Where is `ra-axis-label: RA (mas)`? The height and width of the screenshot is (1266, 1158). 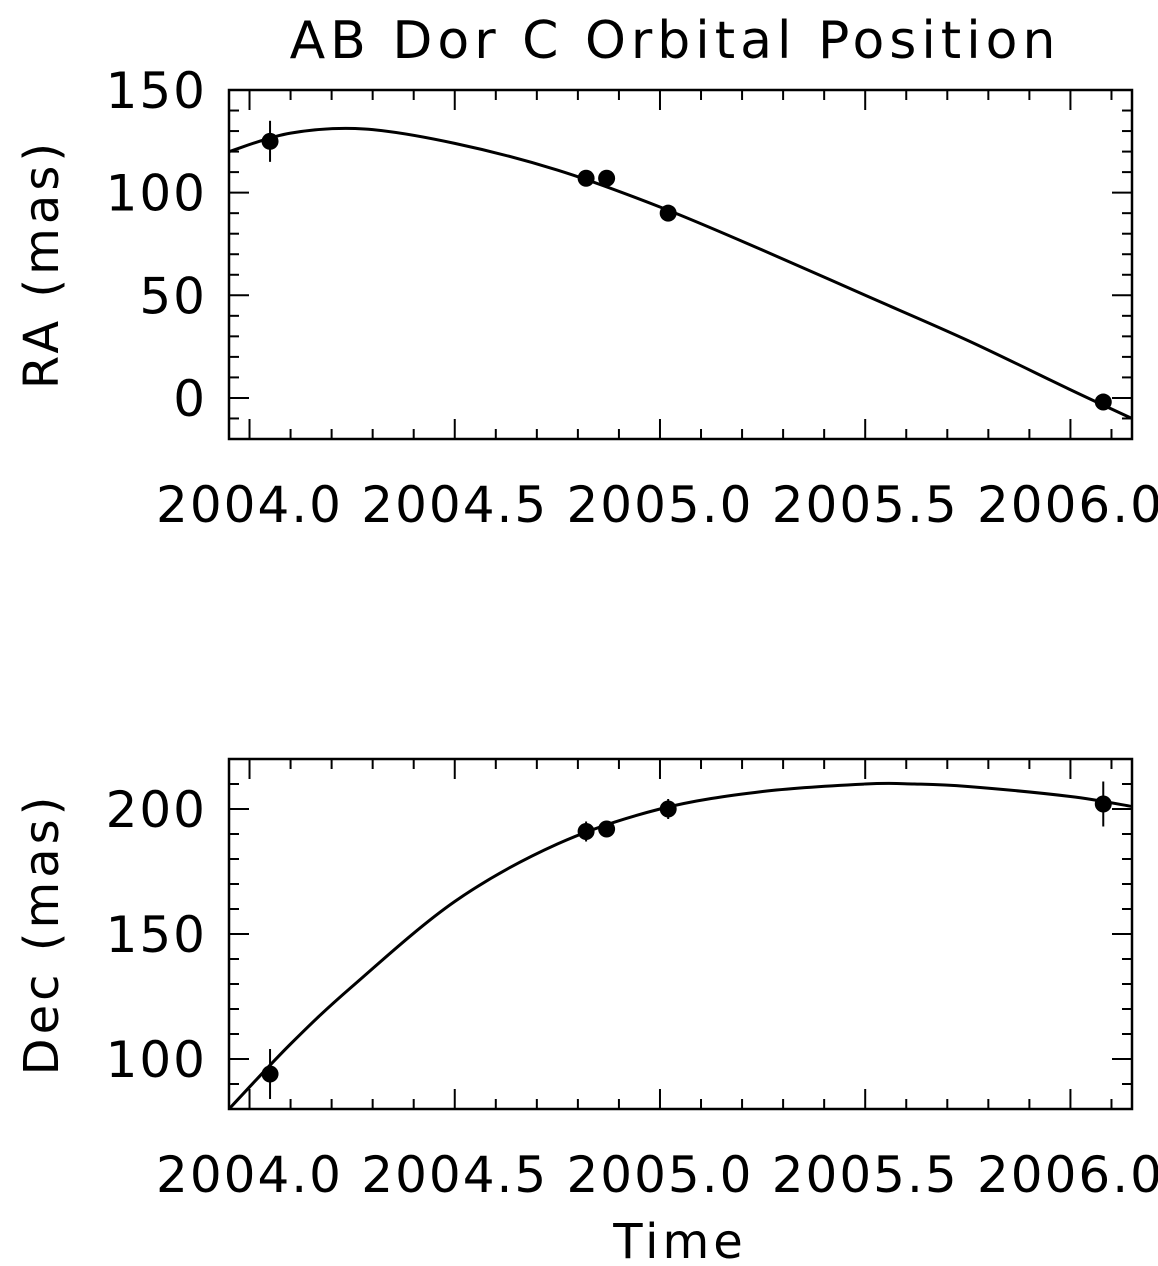 ra-axis-label: RA (mas) is located at coordinates (42, 264).